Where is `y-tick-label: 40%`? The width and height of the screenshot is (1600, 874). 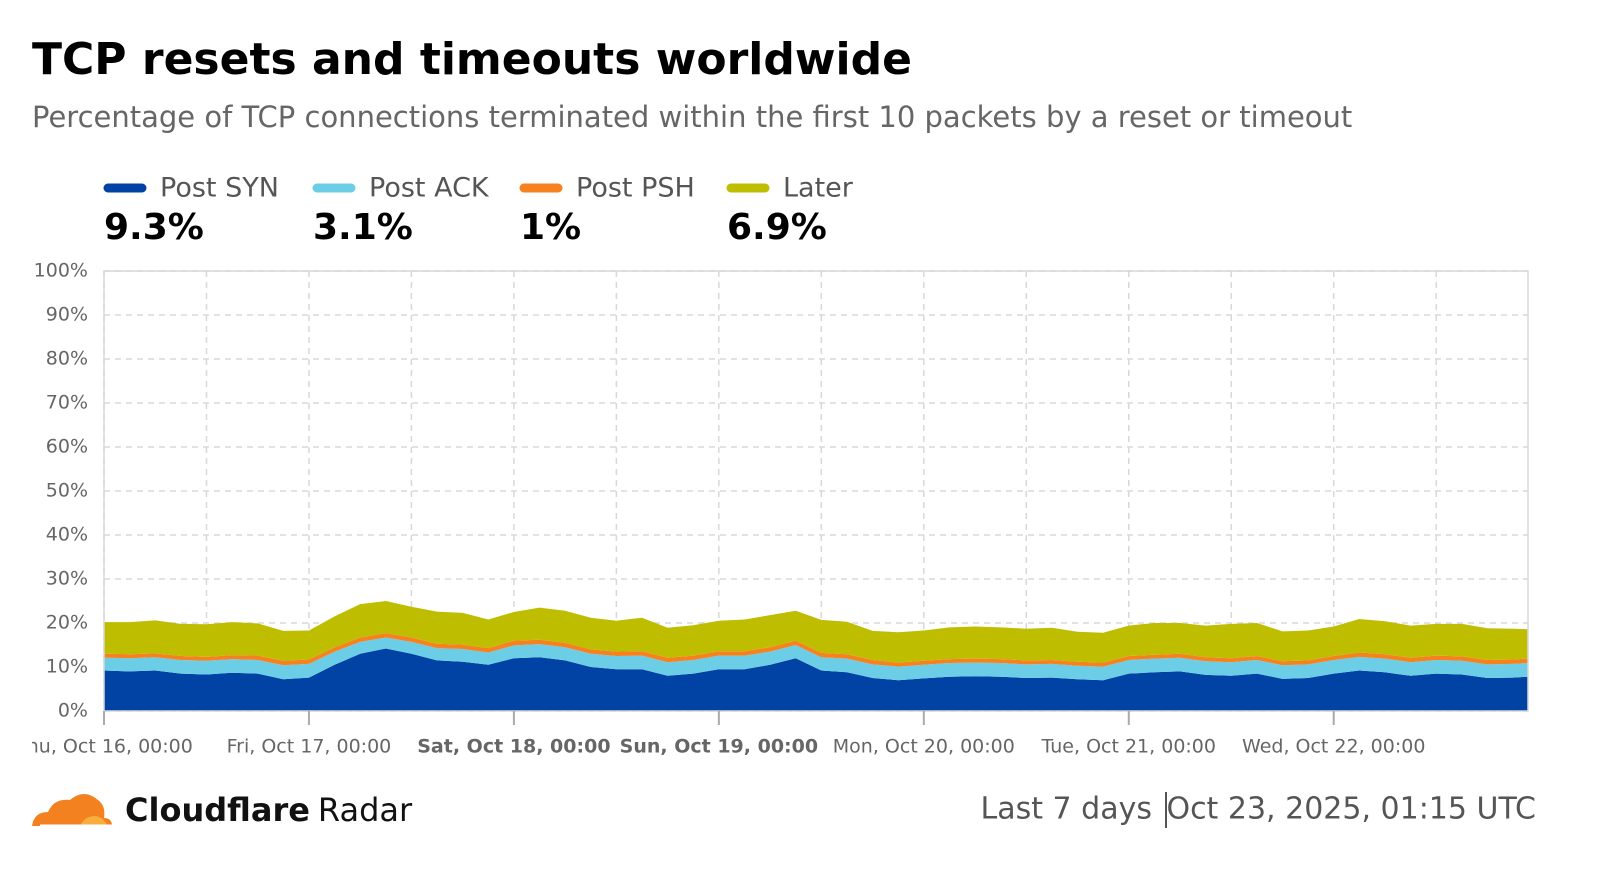
y-tick-label: 40% is located at coordinates (67, 535).